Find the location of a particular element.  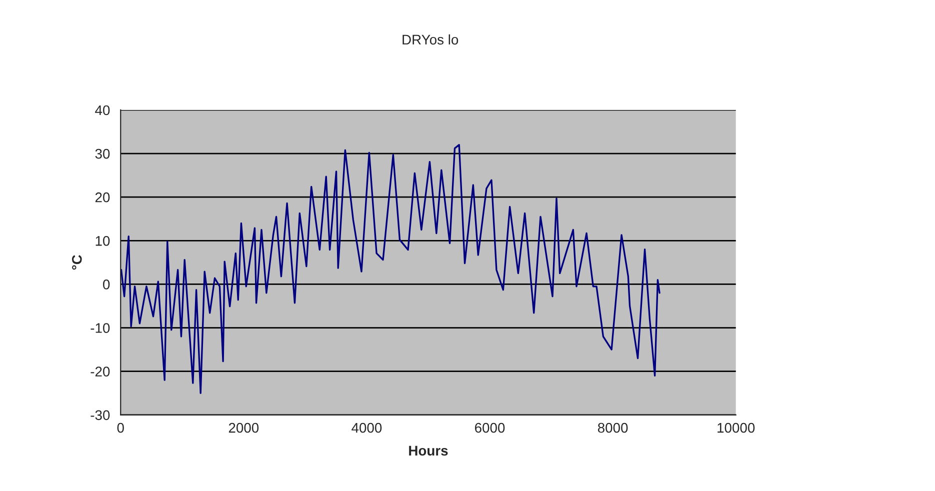

x-tick-label: 8000 is located at coordinates (613, 427).